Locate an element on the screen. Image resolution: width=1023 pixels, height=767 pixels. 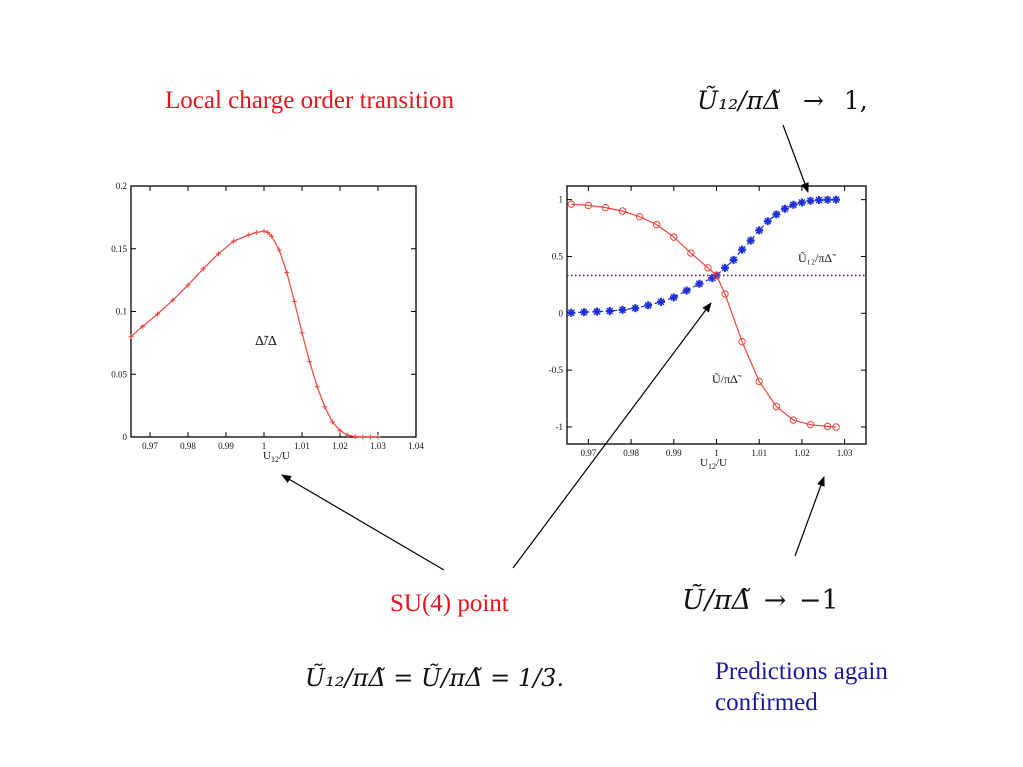
right-xtick-label: 0.99 is located at coordinates (674, 453).